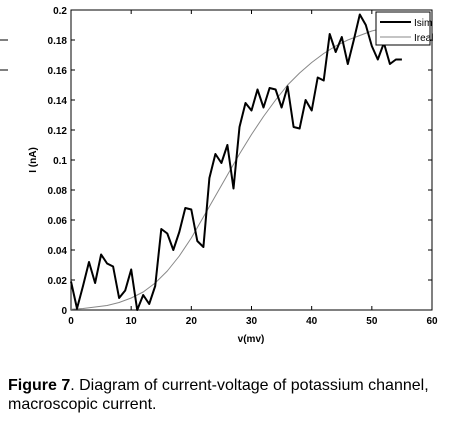 This screenshot has width=450, height=424. What do you see at coordinates (39, 385) in the screenshot?
I see `figure-label: Figure 7` at bounding box center [39, 385].